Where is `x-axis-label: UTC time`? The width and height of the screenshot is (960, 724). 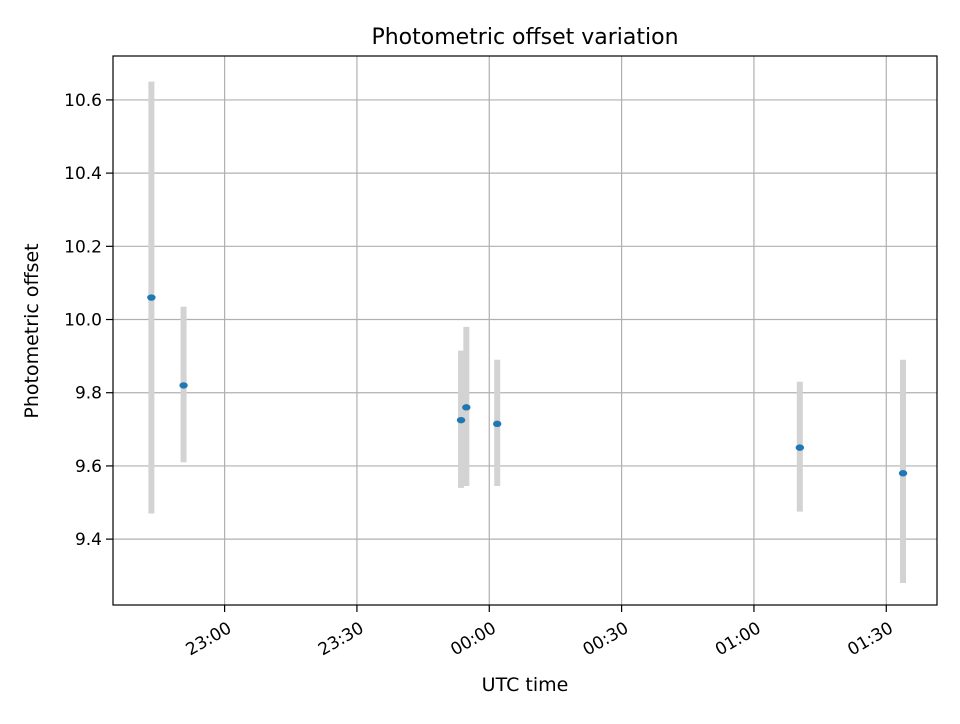
x-axis-label: UTC time is located at coordinates (525, 685).